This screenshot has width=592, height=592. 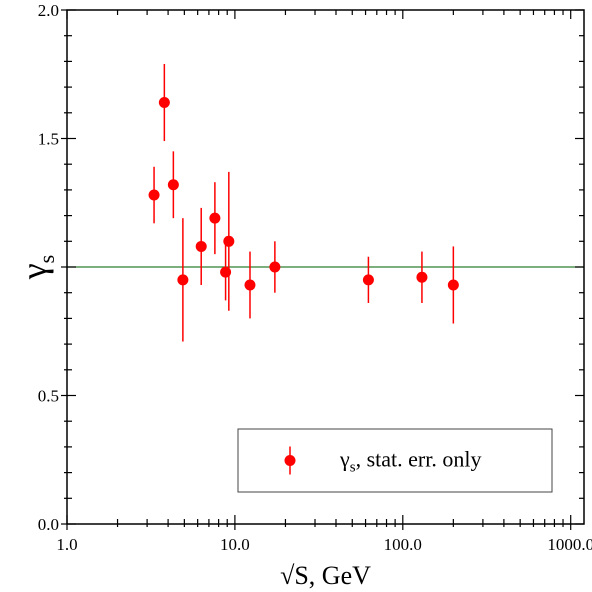 I want to click on x-tick-label: 1000.0, so click(x=569, y=544).